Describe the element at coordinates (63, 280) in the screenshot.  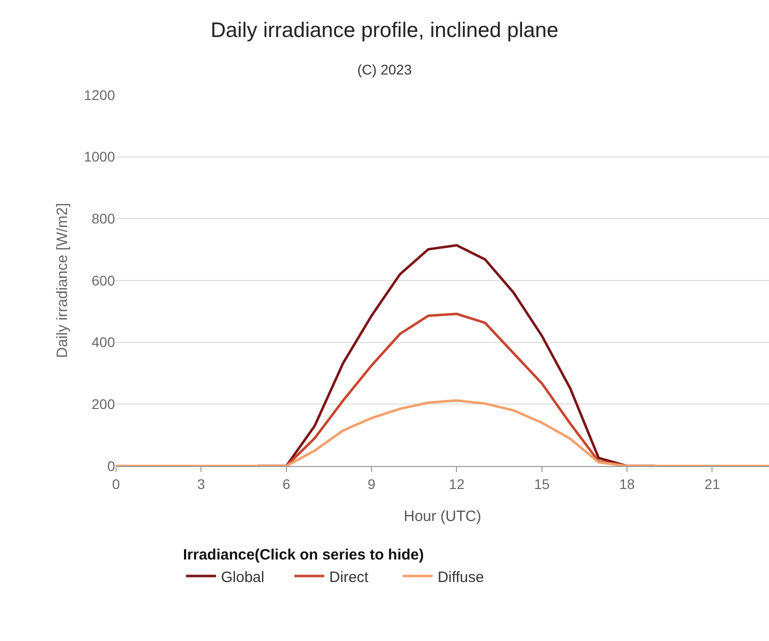
I see `y-axis-title: Daily irradiance [W/m2]` at that location.